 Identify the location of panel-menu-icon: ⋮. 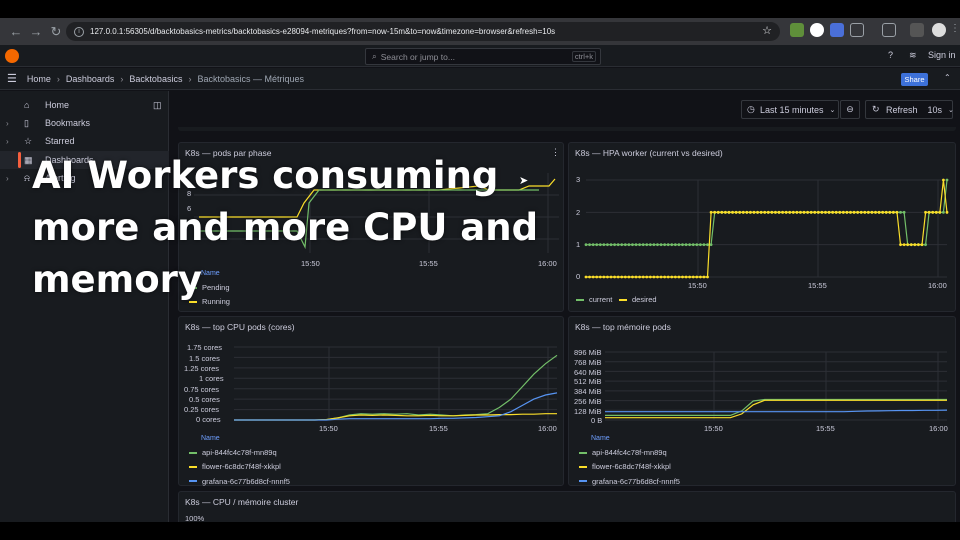
(555, 152).